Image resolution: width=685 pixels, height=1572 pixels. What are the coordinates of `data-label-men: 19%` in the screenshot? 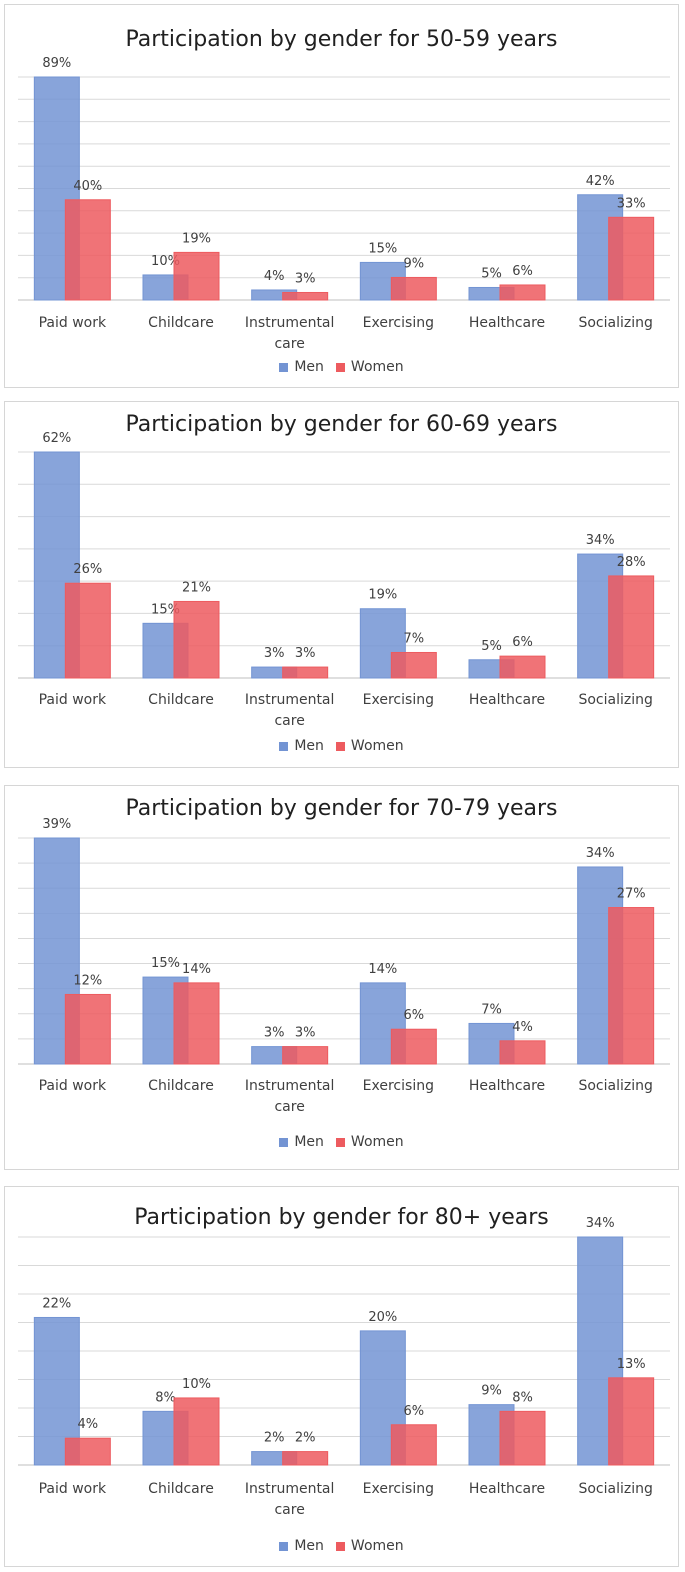 It's located at (382, 595).